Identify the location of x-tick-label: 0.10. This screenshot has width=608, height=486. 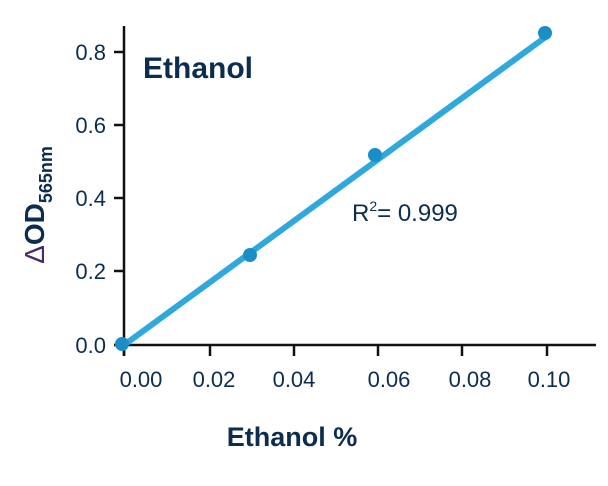
(549, 379).